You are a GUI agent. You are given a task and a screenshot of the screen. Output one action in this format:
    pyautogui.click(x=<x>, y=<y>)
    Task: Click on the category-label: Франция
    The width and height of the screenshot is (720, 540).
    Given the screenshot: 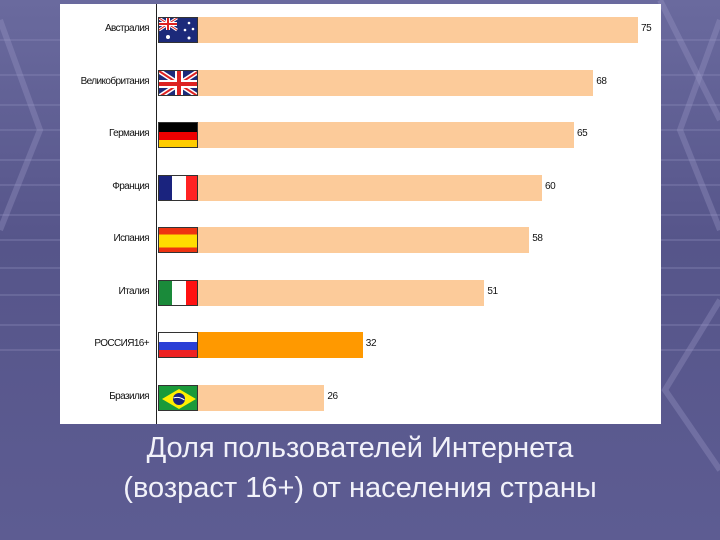 What is the action you would take?
    pyautogui.click(x=130, y=186)
    